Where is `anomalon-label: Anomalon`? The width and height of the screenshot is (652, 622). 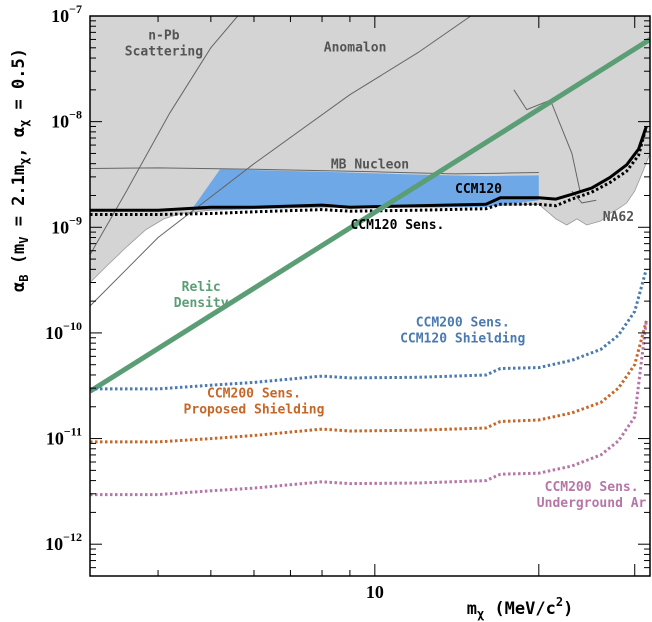
anomalon-label: Anomalon is located at coordinates (355, 48).